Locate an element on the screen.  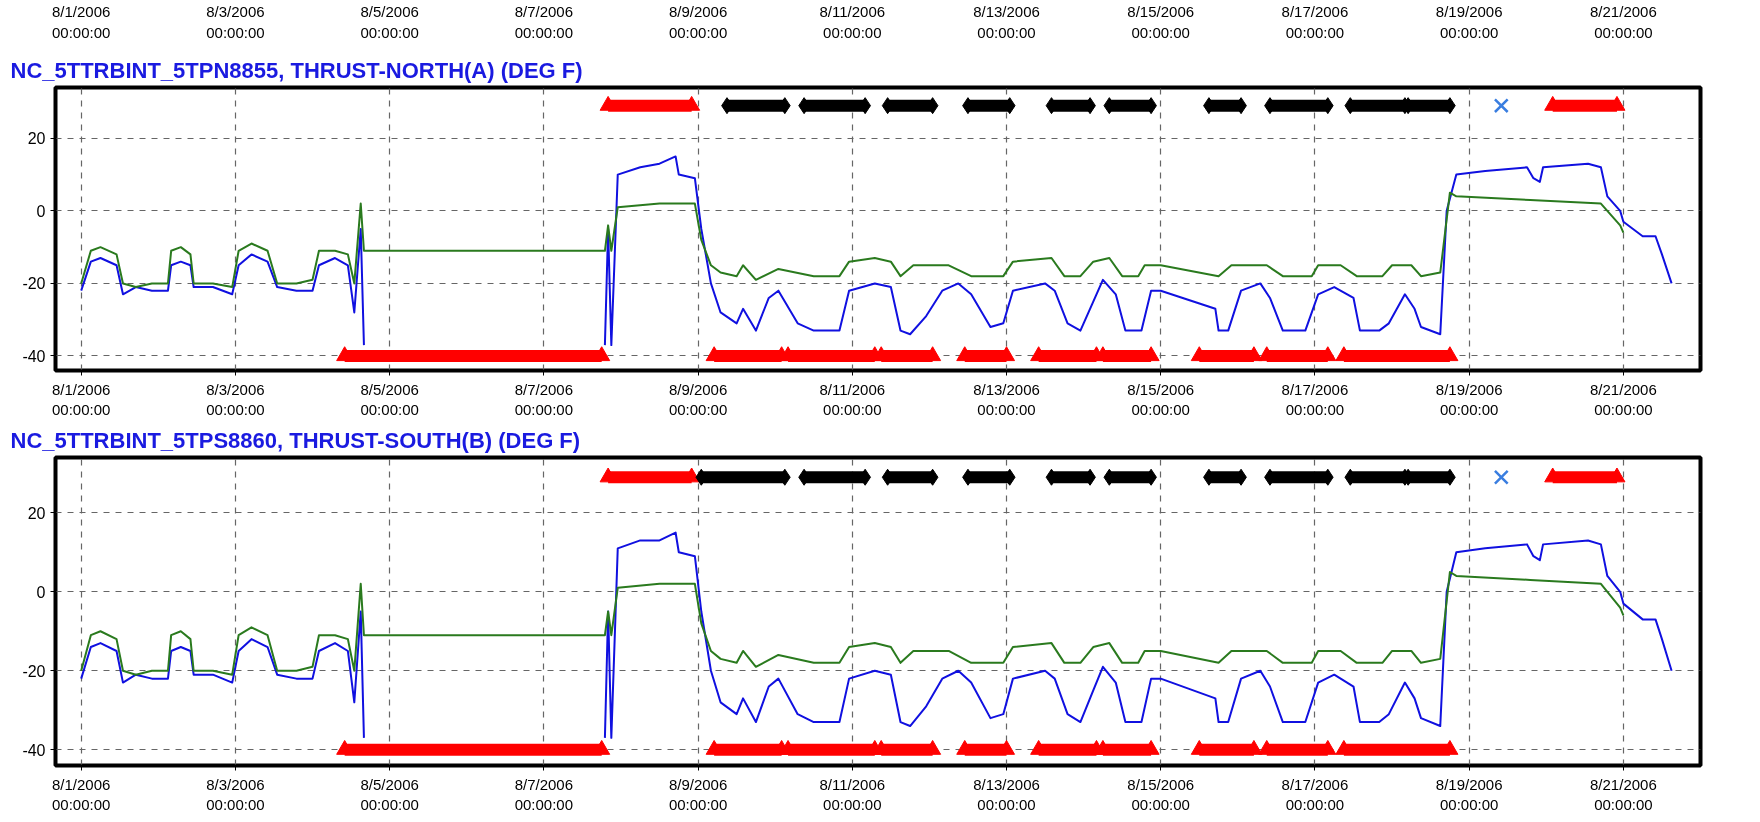
x2-tick-label: 8/17/2006 00:00:00 is located at coordinates (1315, 22).